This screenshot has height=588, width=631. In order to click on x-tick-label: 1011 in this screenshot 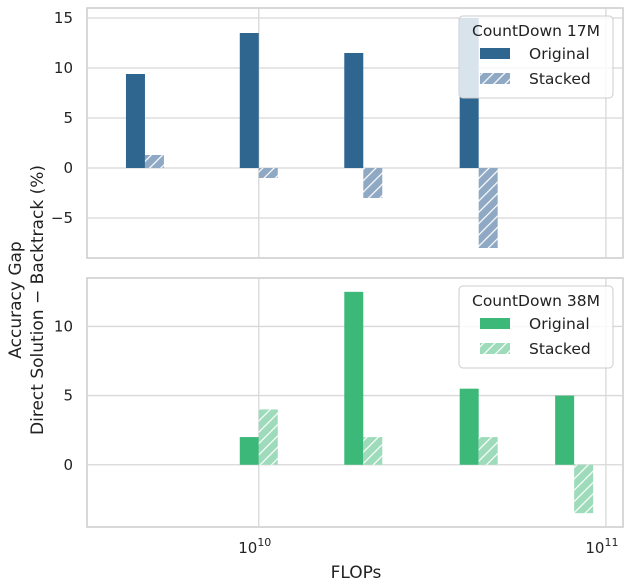, I will do `click(601, 546)`.